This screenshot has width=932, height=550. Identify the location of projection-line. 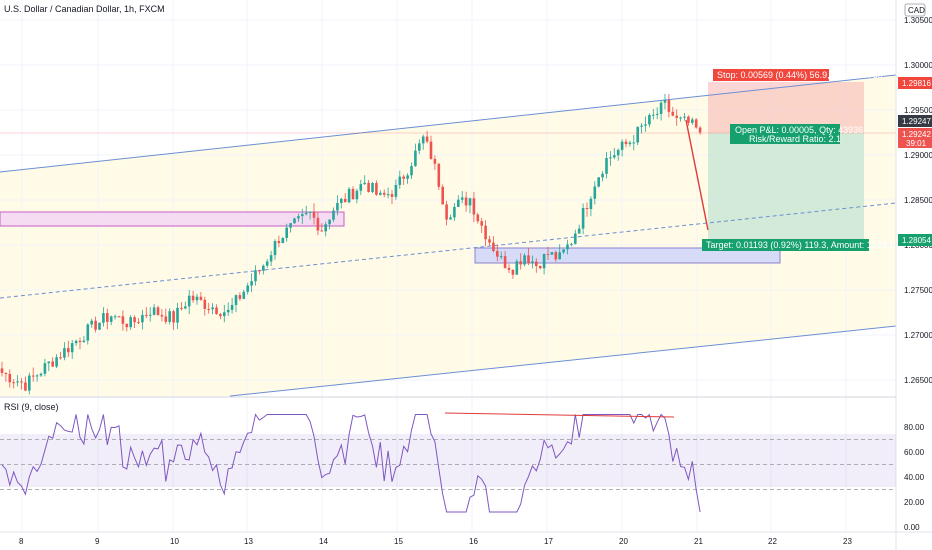
(697, 175).